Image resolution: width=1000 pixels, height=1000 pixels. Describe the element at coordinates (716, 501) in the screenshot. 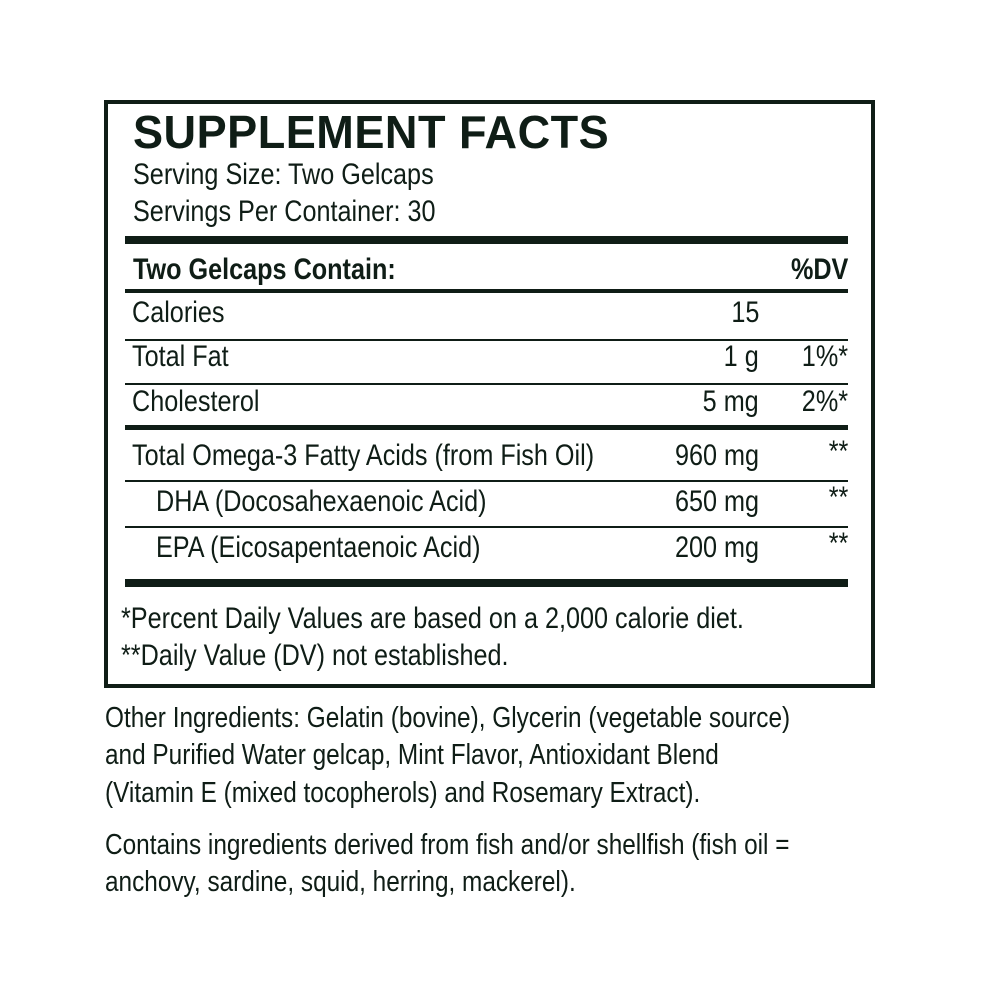

I see `row-amount: 650 mg` at that location.